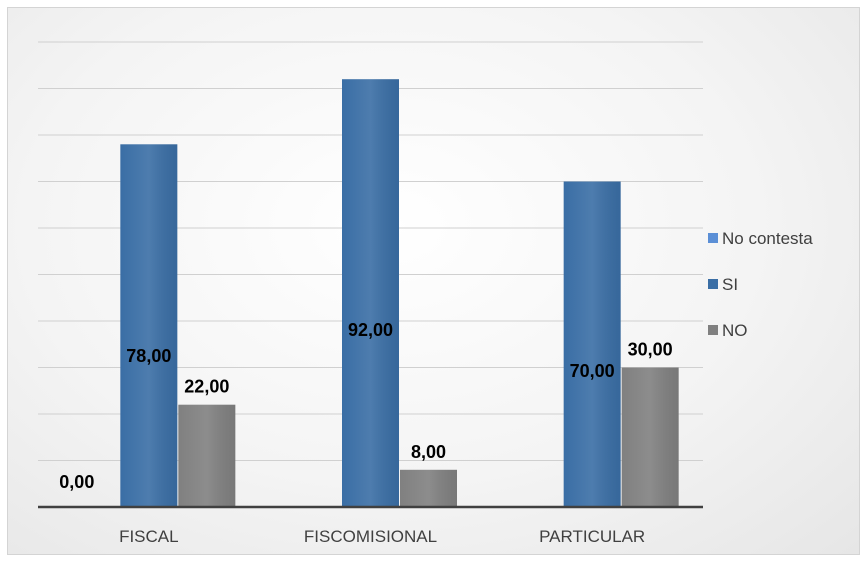 This screenshot has width=867, height=562. I want to click on data-label: 70,00, so click(592, 371).